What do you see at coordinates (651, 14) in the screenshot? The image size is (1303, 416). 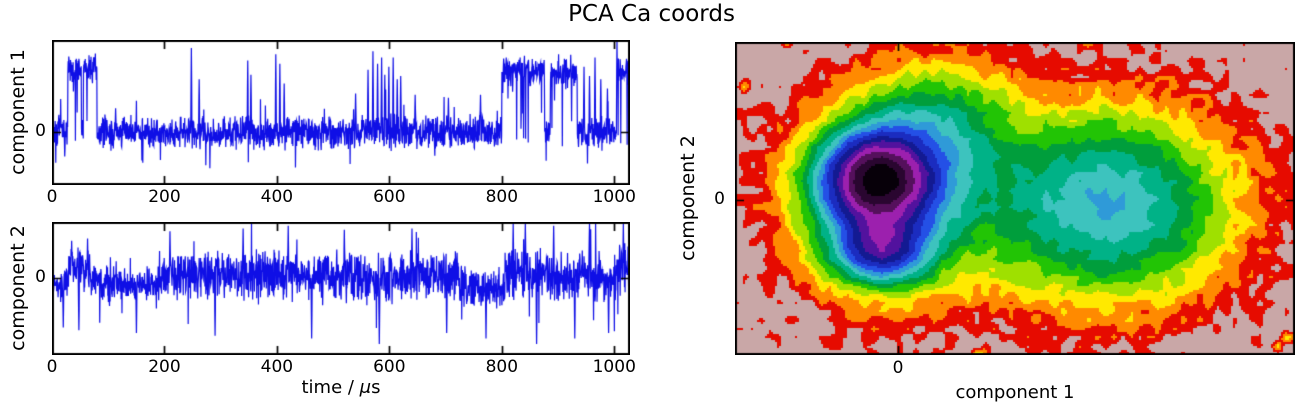 I see `figure-title: PCA Ca coords` at bounding box center [651, 14].